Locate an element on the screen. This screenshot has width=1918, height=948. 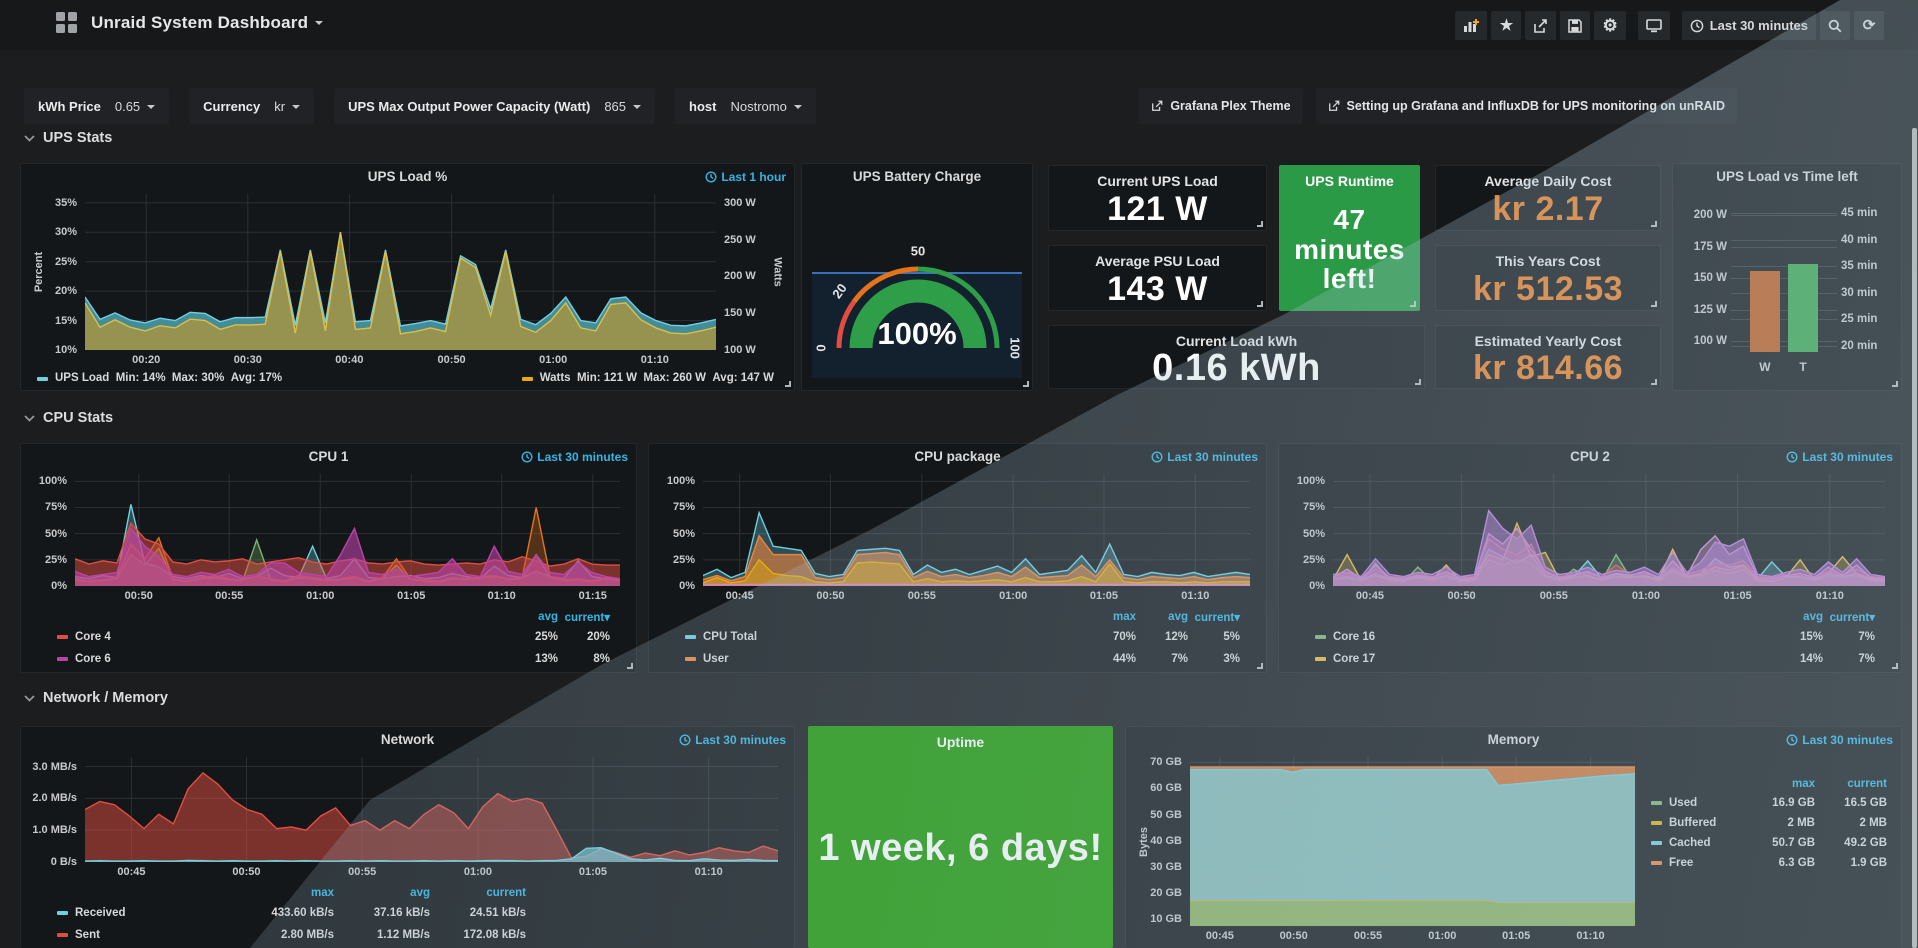
panel-title: UPS Load vs Time left is located at coordinates (1787, 176).